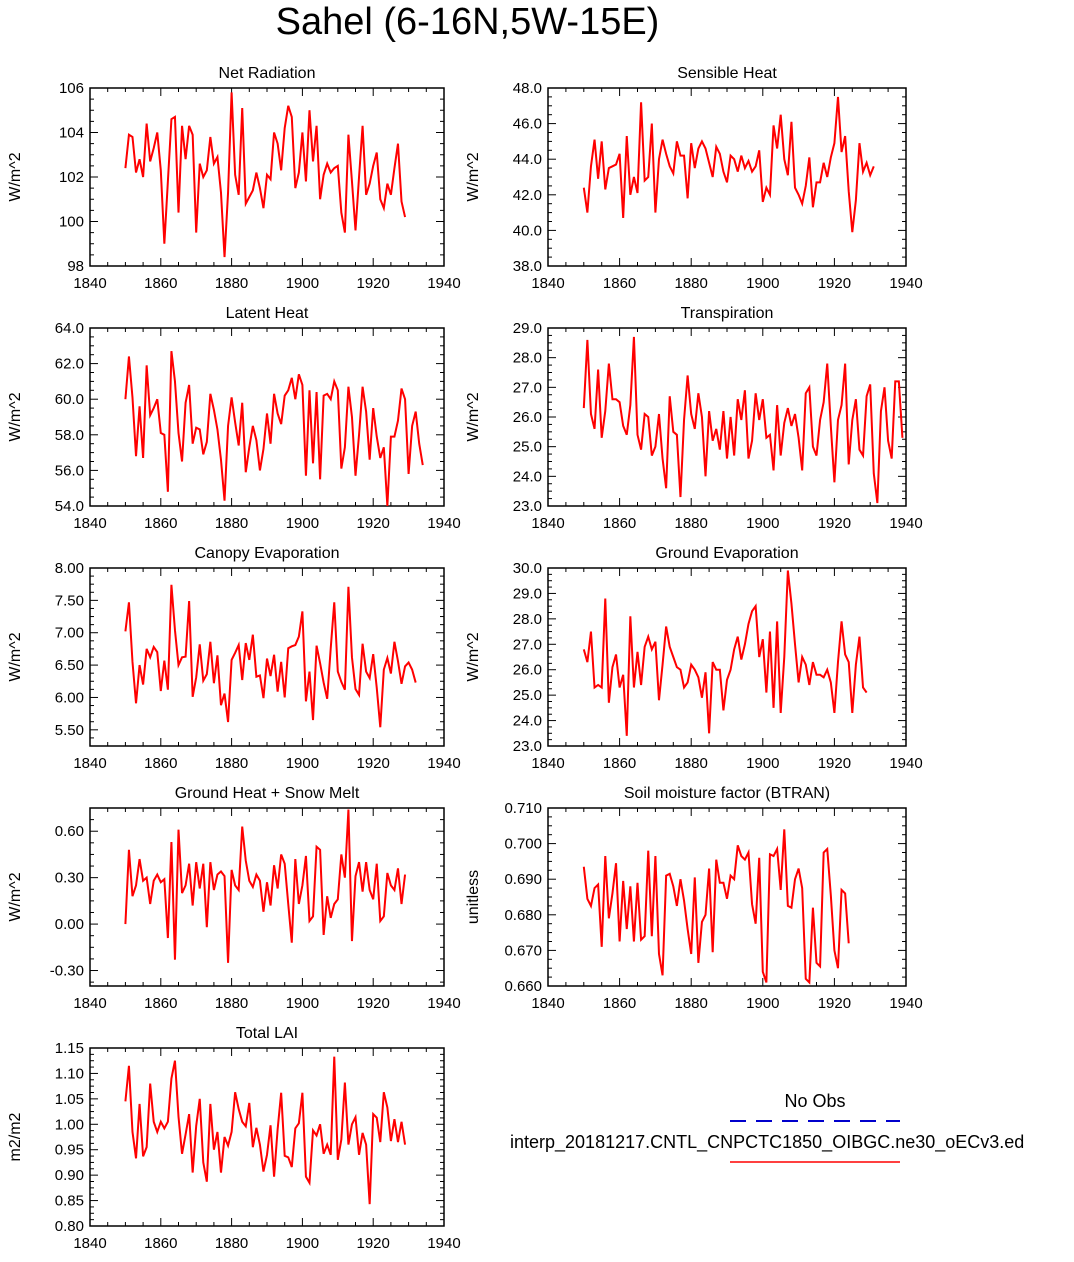  Describe the element at coordinates (69, 924) in the screenshot. I see `y-tick-label: 0.00` at that location.